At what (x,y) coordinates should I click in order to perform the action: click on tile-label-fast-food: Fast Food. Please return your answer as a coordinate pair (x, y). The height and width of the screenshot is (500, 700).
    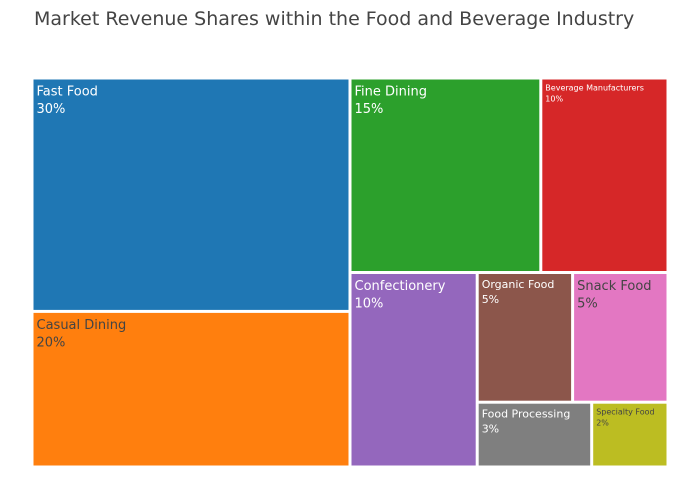
    Looking at the image, I should click on (67, 92).